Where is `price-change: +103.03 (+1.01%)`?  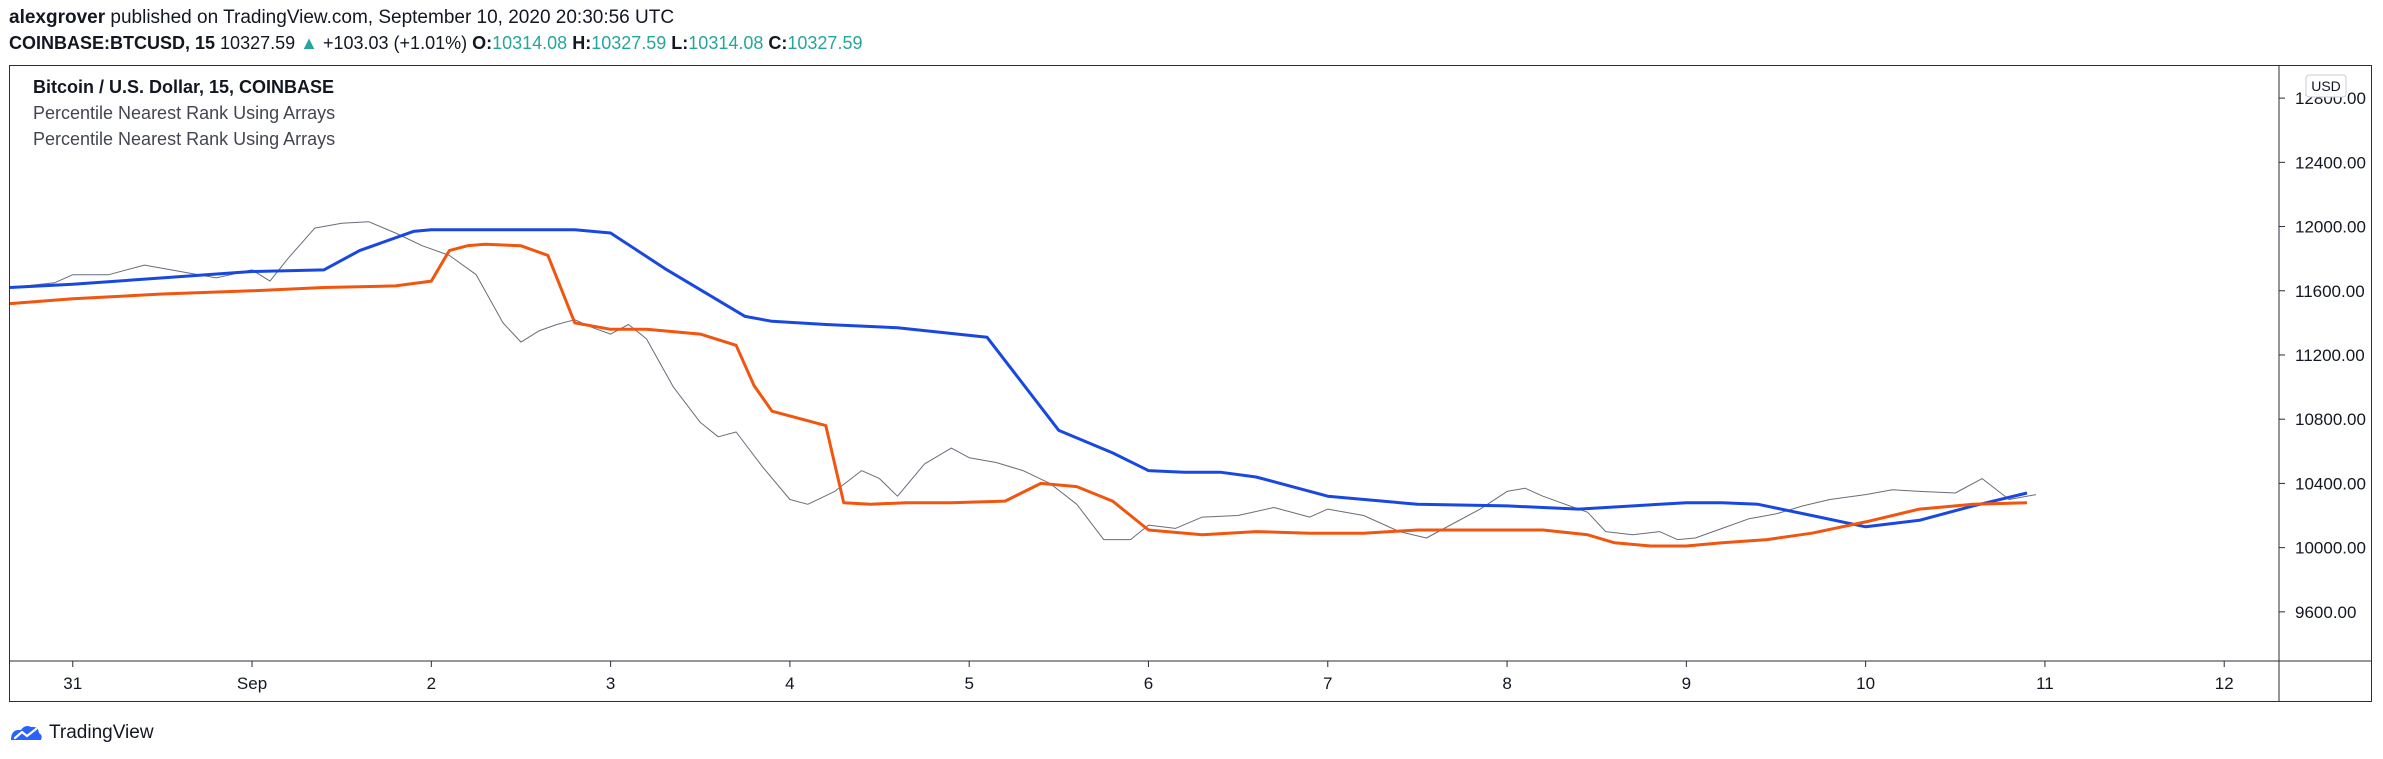
price-change: +103.03 (+1.01%) is located at coordinates (395, 43).